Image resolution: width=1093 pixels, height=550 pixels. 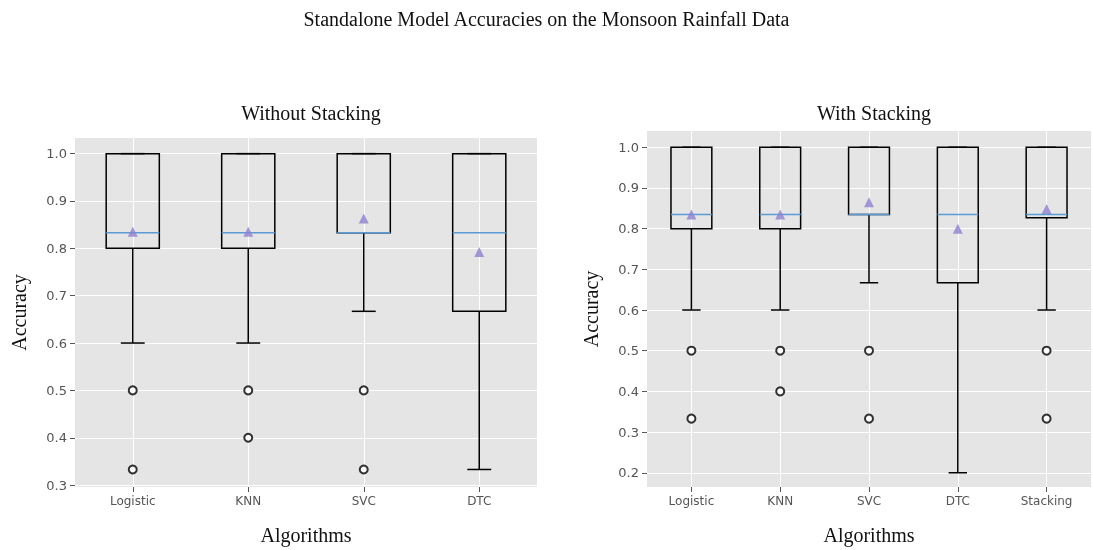 What do you see at coordinates (311, 113) in the screenshot?
I see `chart-title: Without Stacking` at bounding box center [311, 113].